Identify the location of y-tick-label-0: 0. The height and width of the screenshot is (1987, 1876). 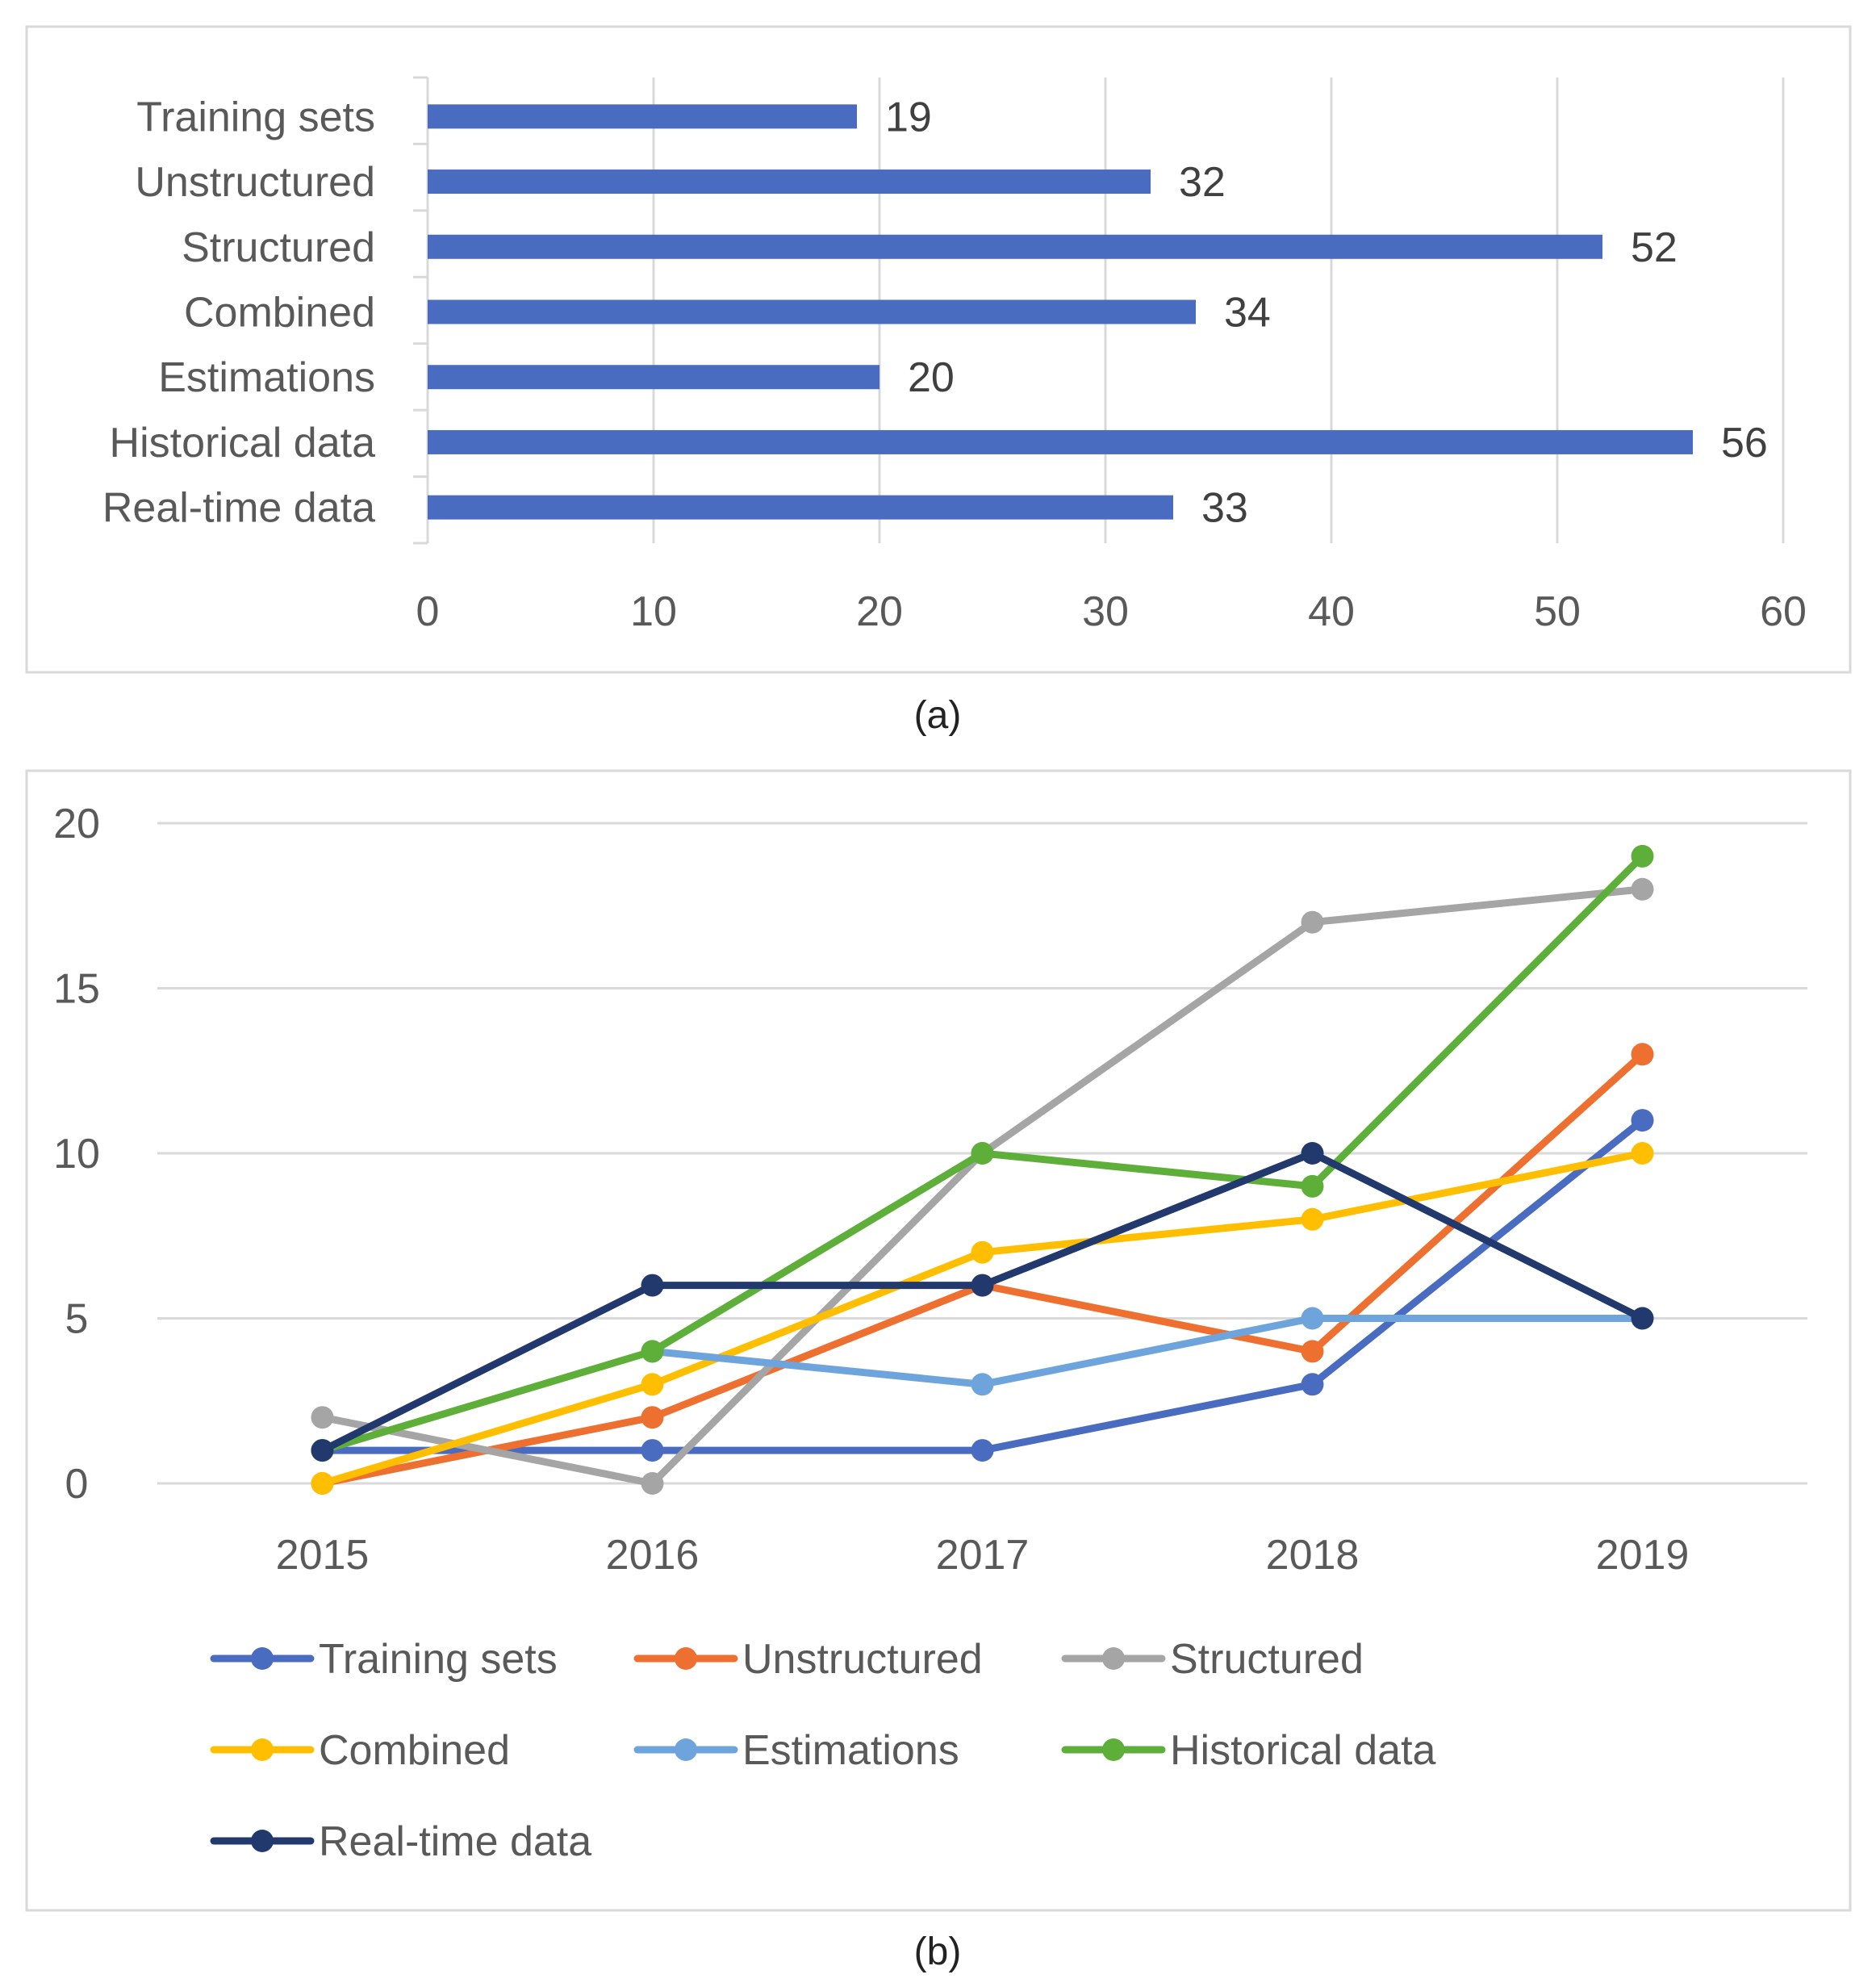
(77, 1484).